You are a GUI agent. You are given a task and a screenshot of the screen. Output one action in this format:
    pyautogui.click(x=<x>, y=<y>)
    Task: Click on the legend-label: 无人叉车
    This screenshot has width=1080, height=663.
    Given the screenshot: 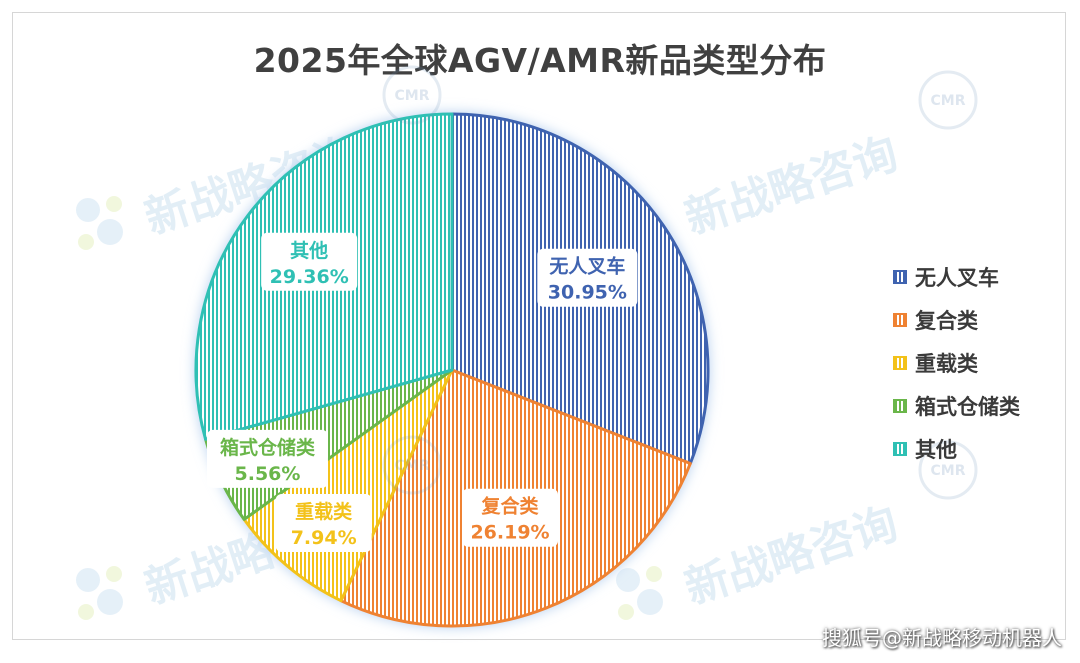 What is the action you would take?
    pyautogui.click(x=957, y=278)
    